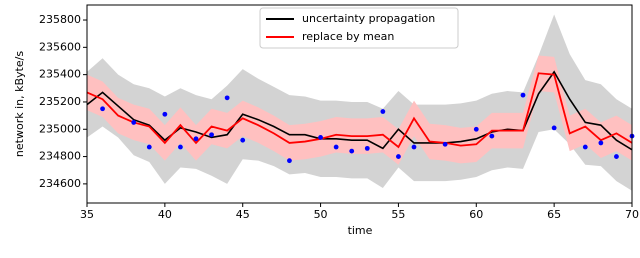 This screenshot has width=640, height=258. I want to click on x-tick-label: 35, so click(87, 214).